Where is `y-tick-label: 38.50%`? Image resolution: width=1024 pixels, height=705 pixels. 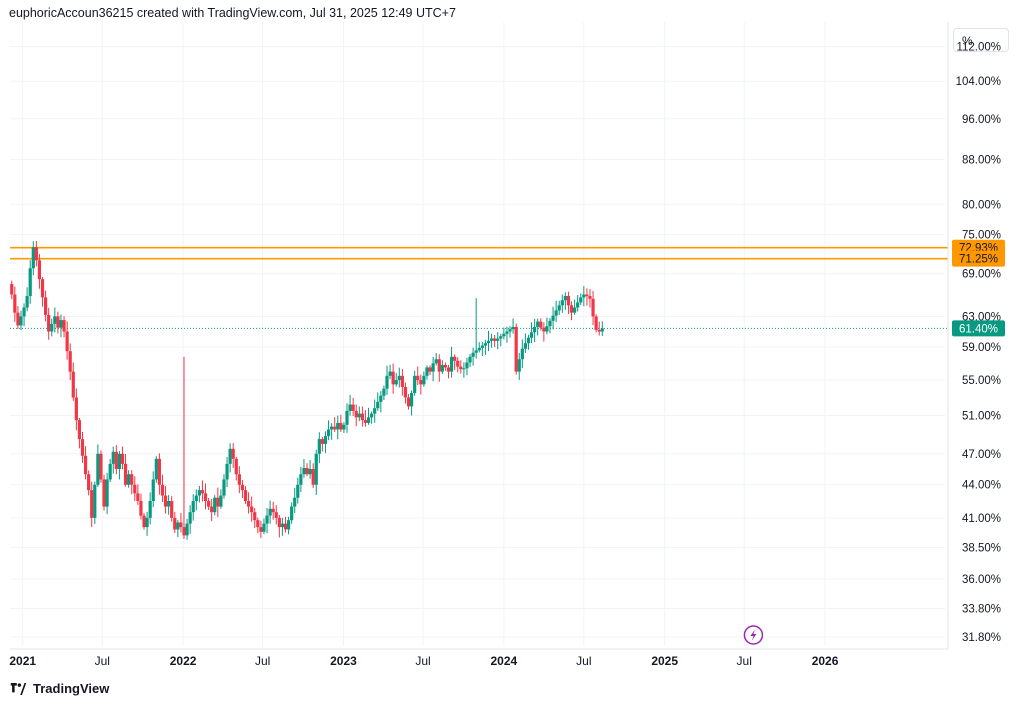 y-tick-label: 38.50% is located at coordinates (981, 548).